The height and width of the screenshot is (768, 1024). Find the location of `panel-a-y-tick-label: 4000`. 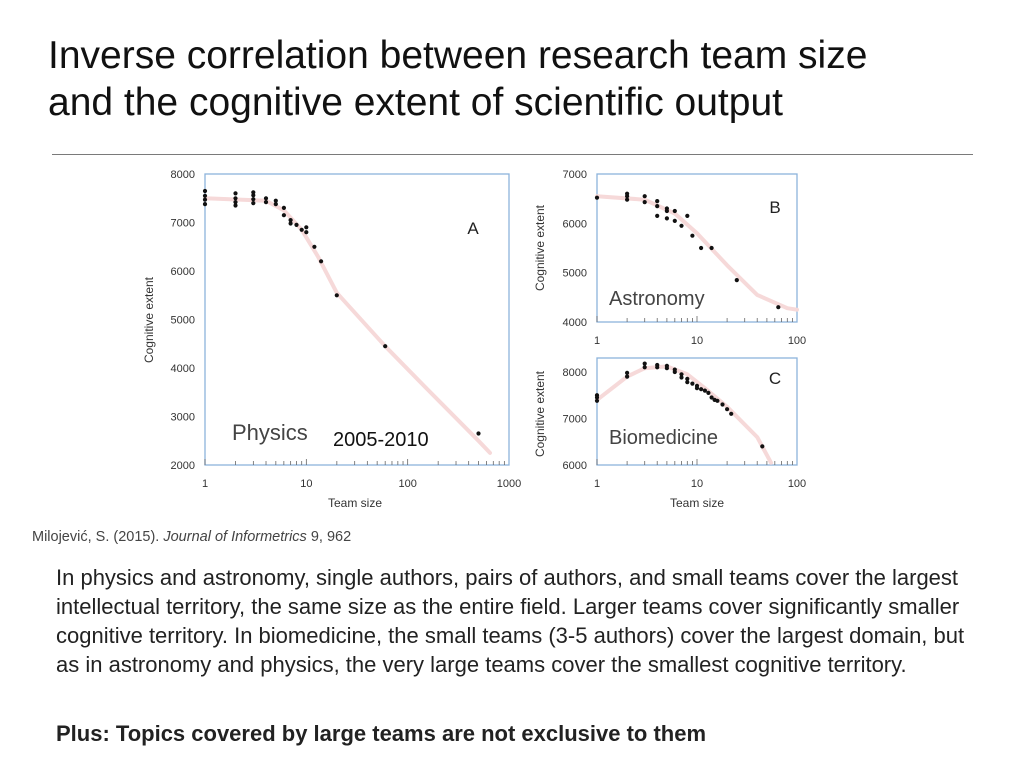

panel-a-y-tick-label: 4000 is located at coordinates (183, 369).